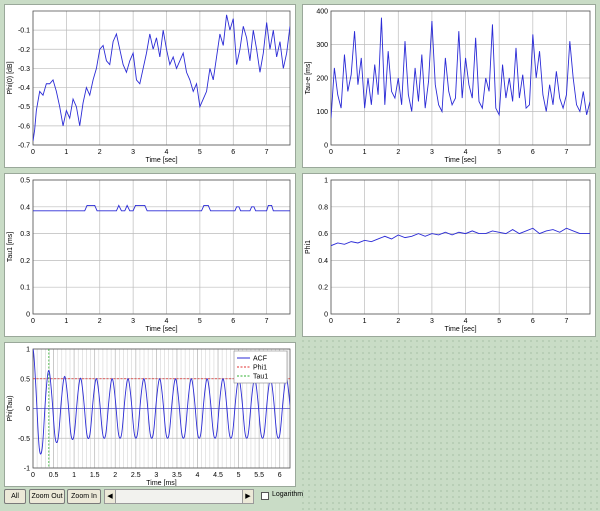  What do you see at coordinates (47, 496) in the screenshot?
I see `zoom-out-button: Zoom Out` at bounding box center [47, 496].